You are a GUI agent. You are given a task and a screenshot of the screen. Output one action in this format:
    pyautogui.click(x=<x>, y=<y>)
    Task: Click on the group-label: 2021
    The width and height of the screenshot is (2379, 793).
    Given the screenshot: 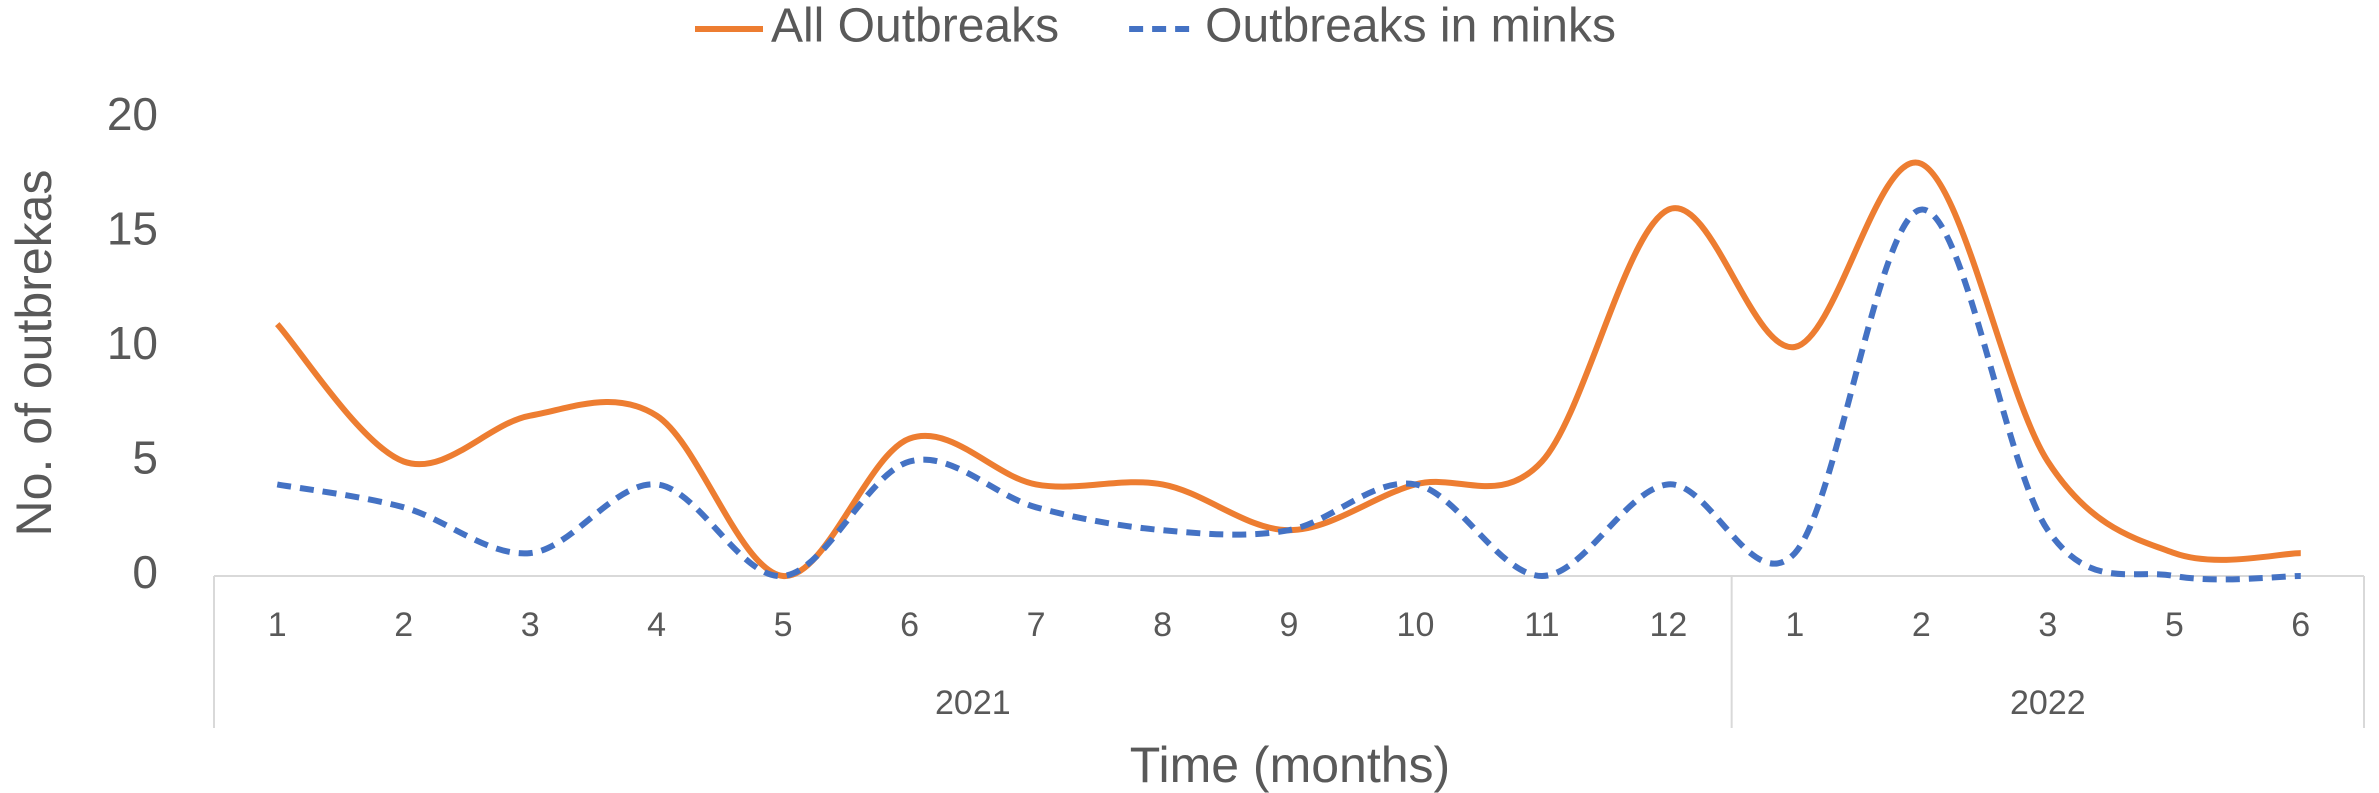 What is the action you would take?
    pyautogui.click(x=973, y=703)
    